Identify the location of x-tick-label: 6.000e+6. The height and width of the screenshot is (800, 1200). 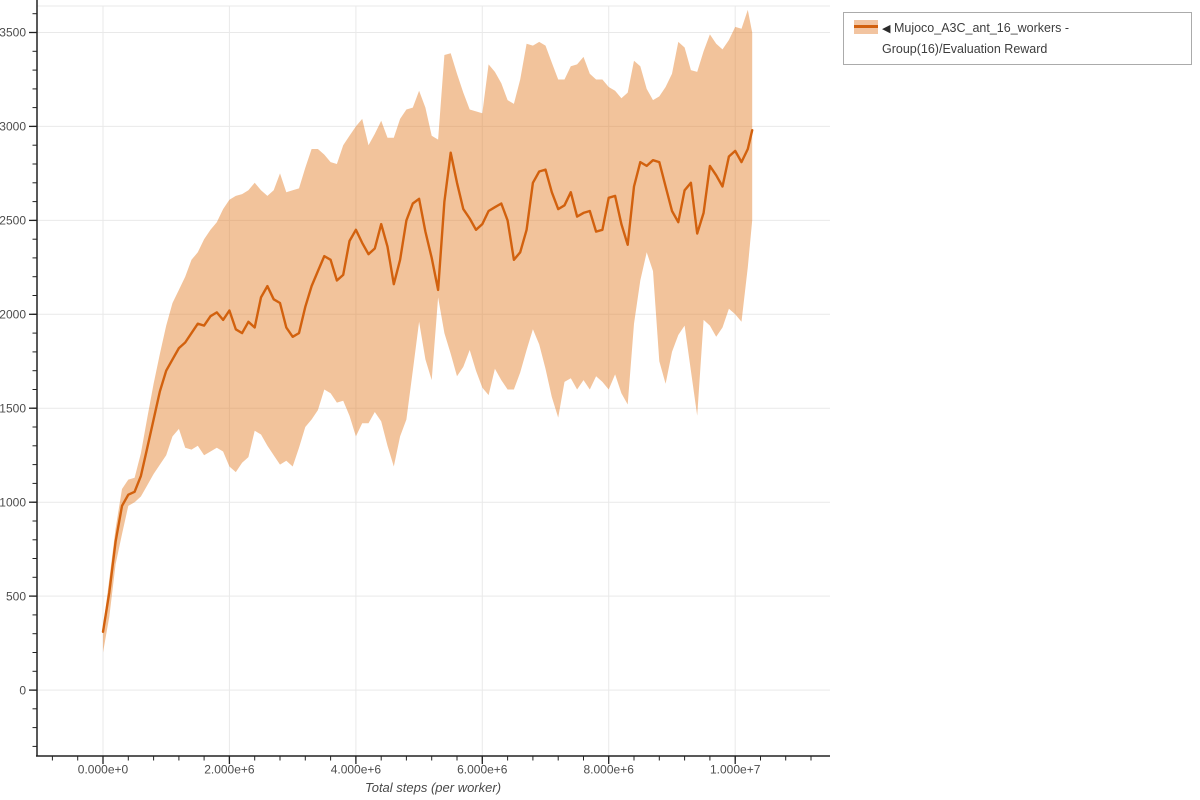
(482, 770).